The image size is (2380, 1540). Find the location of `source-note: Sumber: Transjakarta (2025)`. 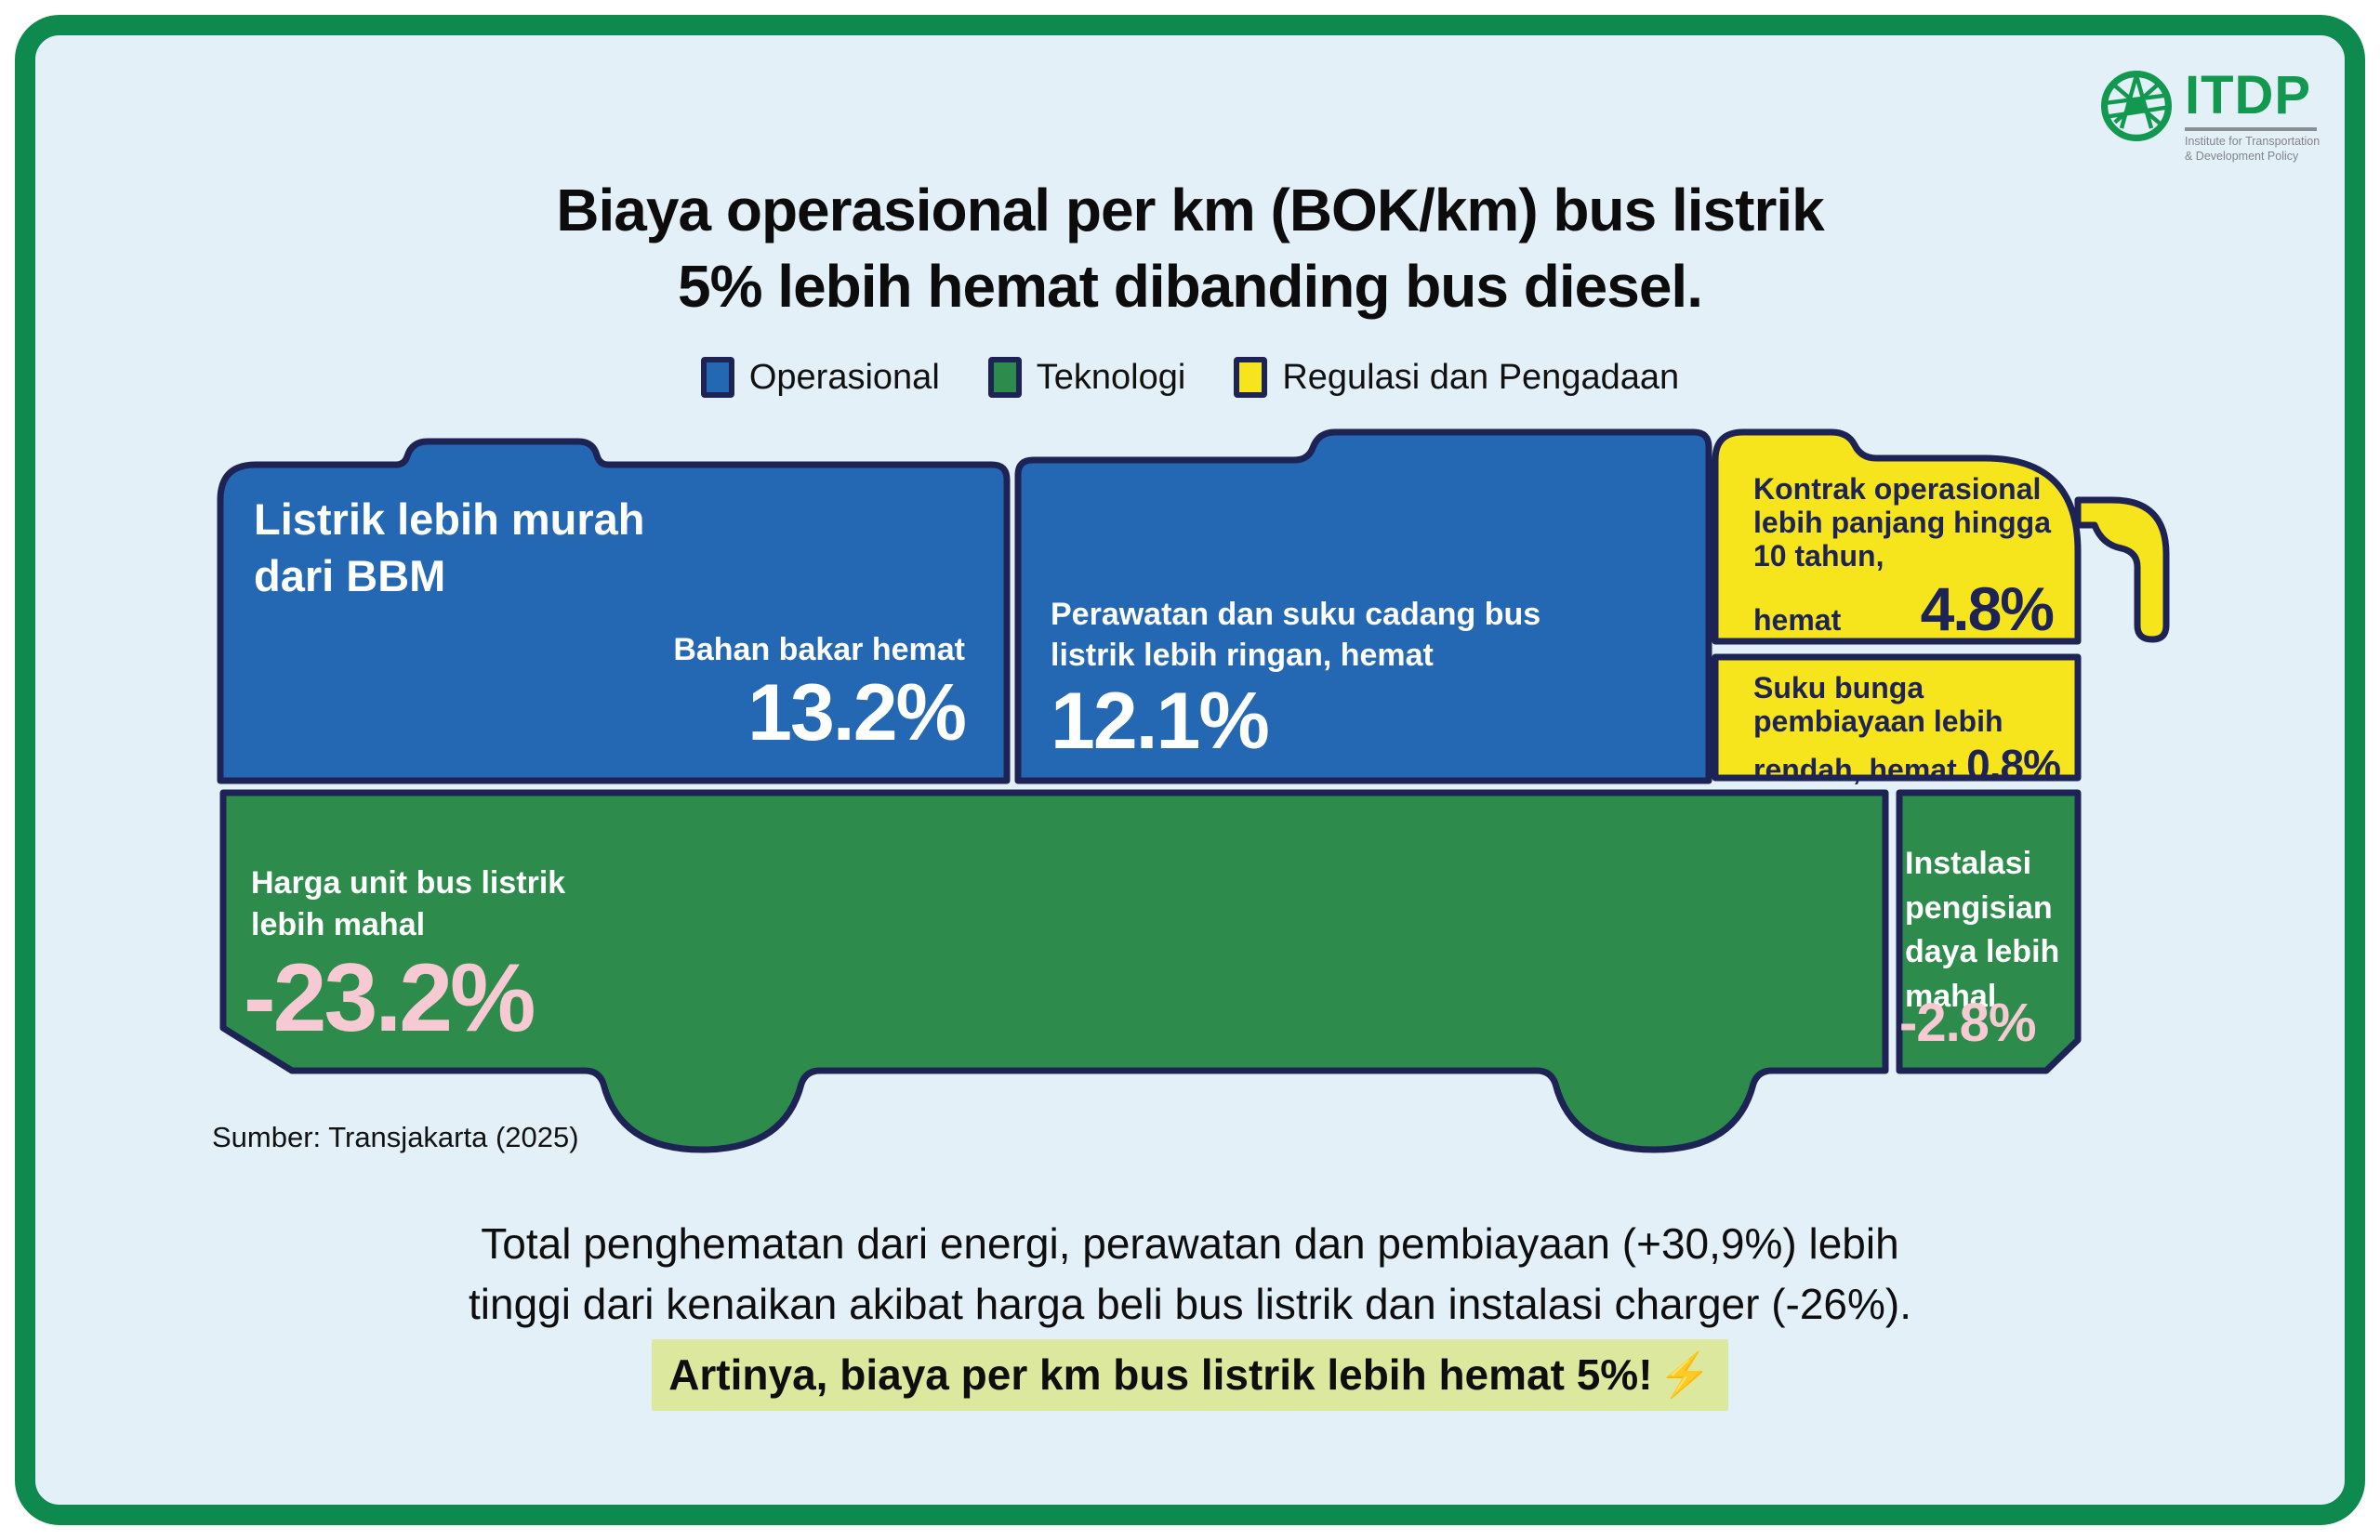

source-note: Sumber: Transjakarta (2025) is located at coordinates (395, 1137).